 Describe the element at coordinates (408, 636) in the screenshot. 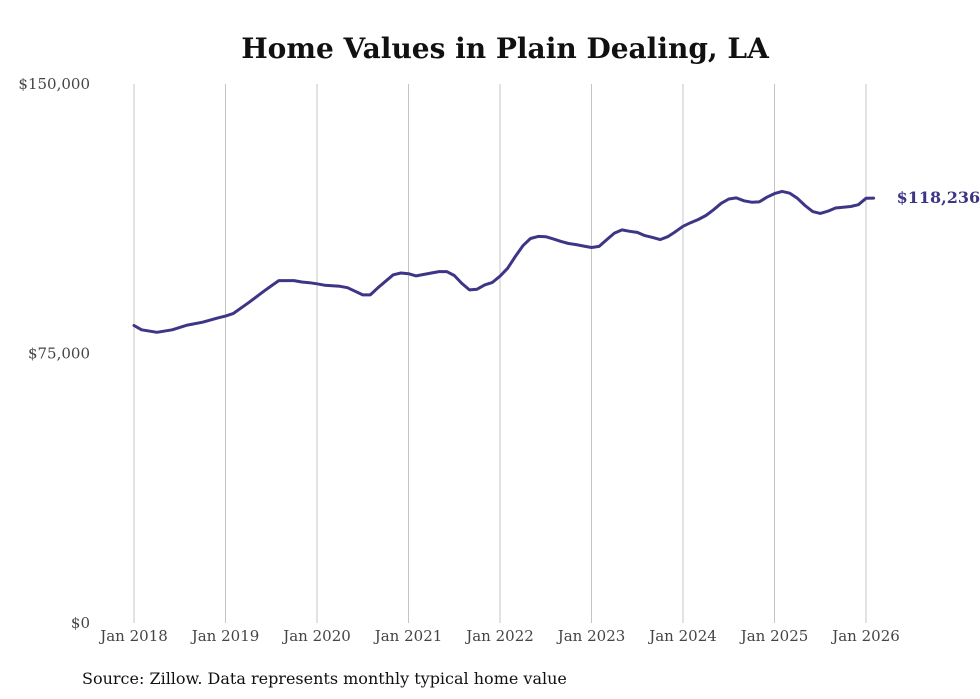

I see `x-tick-label: Jan 2021` at that location.